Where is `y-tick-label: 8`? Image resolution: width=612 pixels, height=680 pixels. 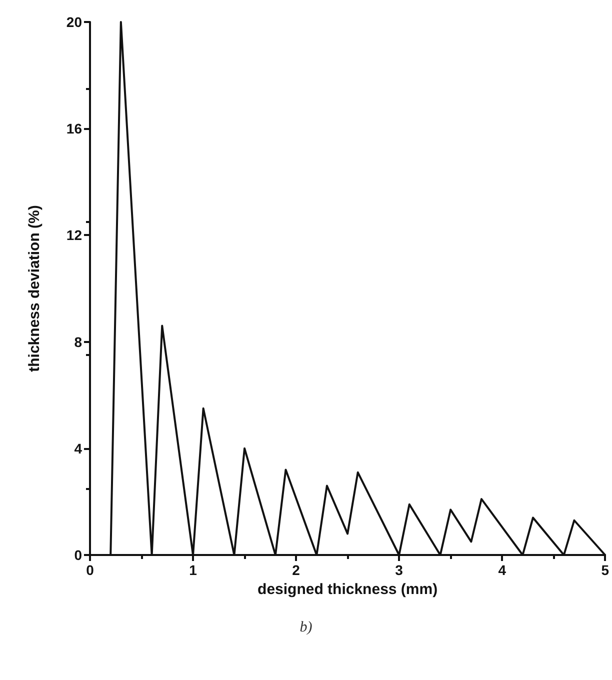
y-tick-label: 8 is located at coordinates (78, 342).